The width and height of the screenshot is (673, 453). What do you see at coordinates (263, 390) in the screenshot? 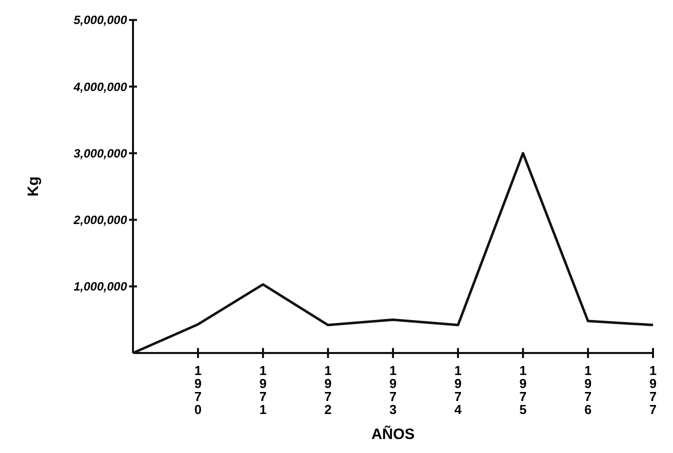
I see `x-tick-label: 1 9 7 1` at bounding box center [263, 390].